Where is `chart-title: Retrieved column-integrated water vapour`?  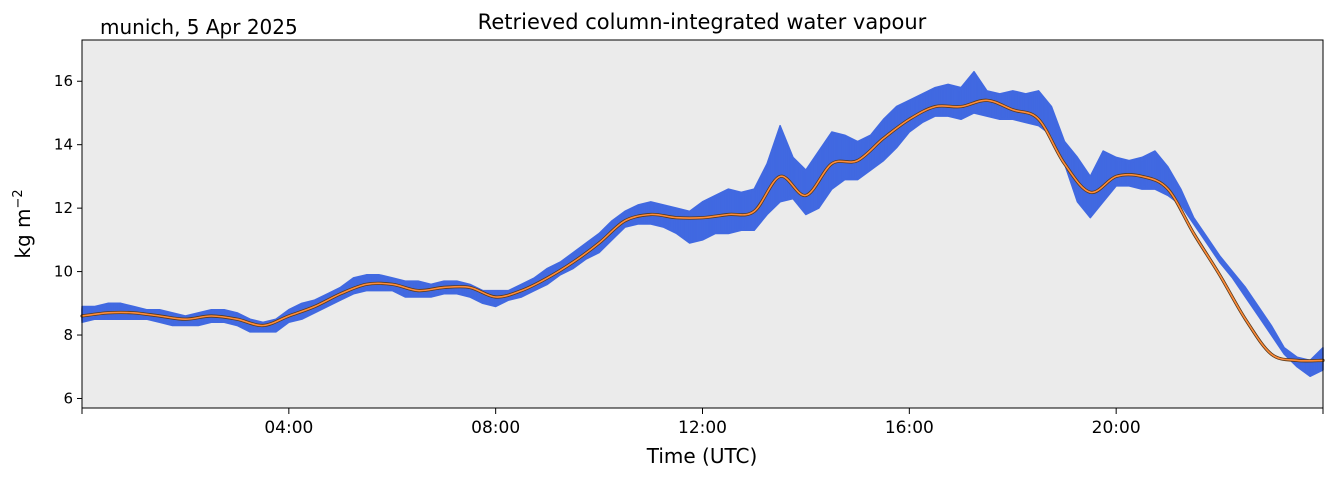 chart-title: Retrieved column-integrated water vapour is located at coordinates (702, 22).